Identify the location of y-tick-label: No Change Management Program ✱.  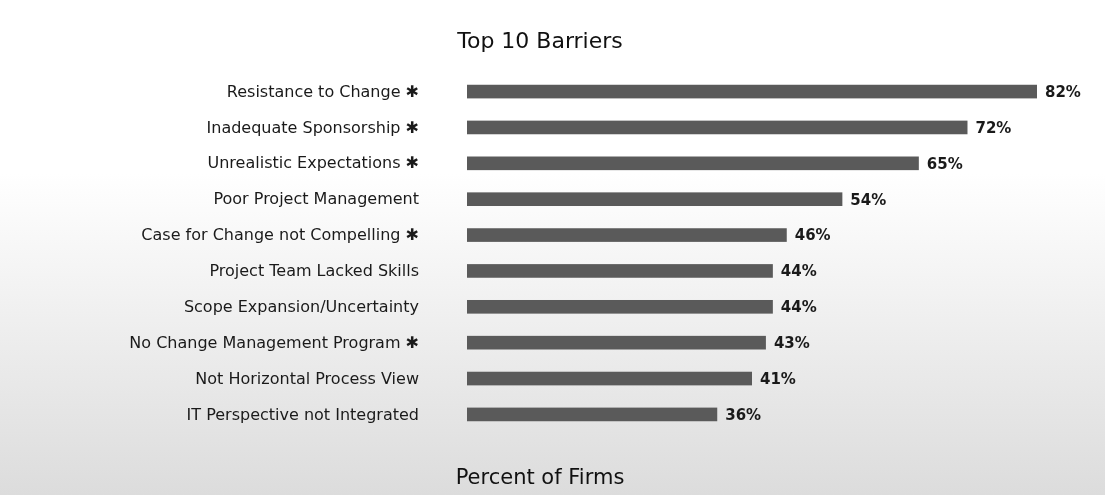
(274, 342).